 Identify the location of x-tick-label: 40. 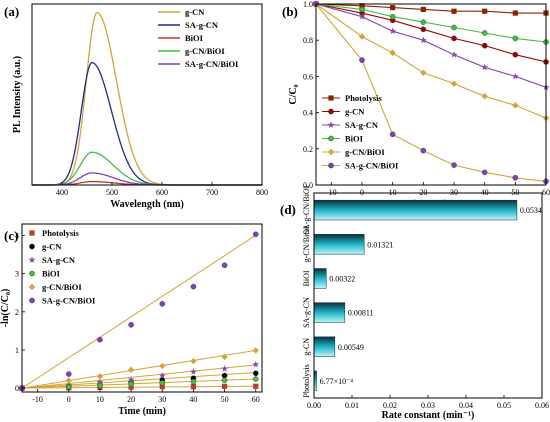
(193, 399).